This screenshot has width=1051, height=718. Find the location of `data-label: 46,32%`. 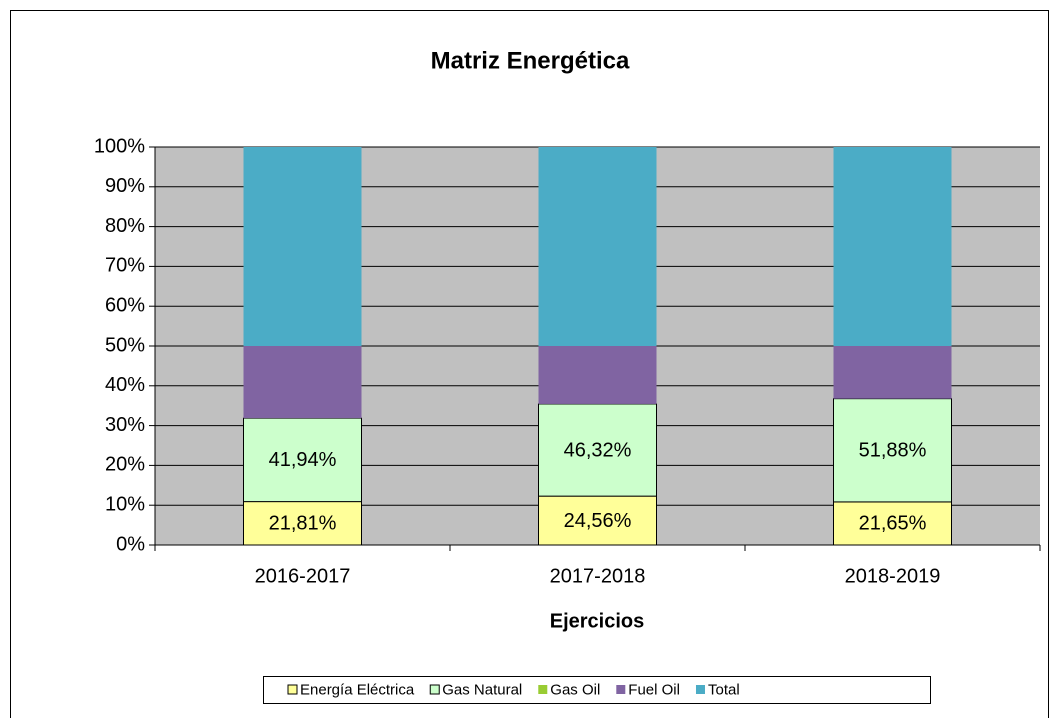

data-label: 46,32% is located at coordinates (598, 450).